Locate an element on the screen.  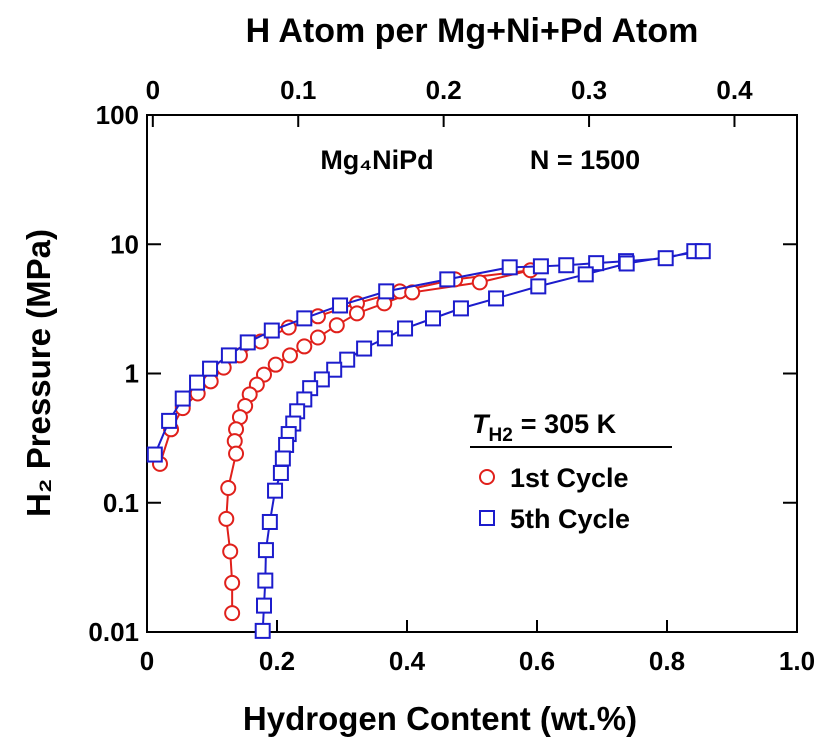
y-tick-label: 0.1 is located at coordinates (121, 503).